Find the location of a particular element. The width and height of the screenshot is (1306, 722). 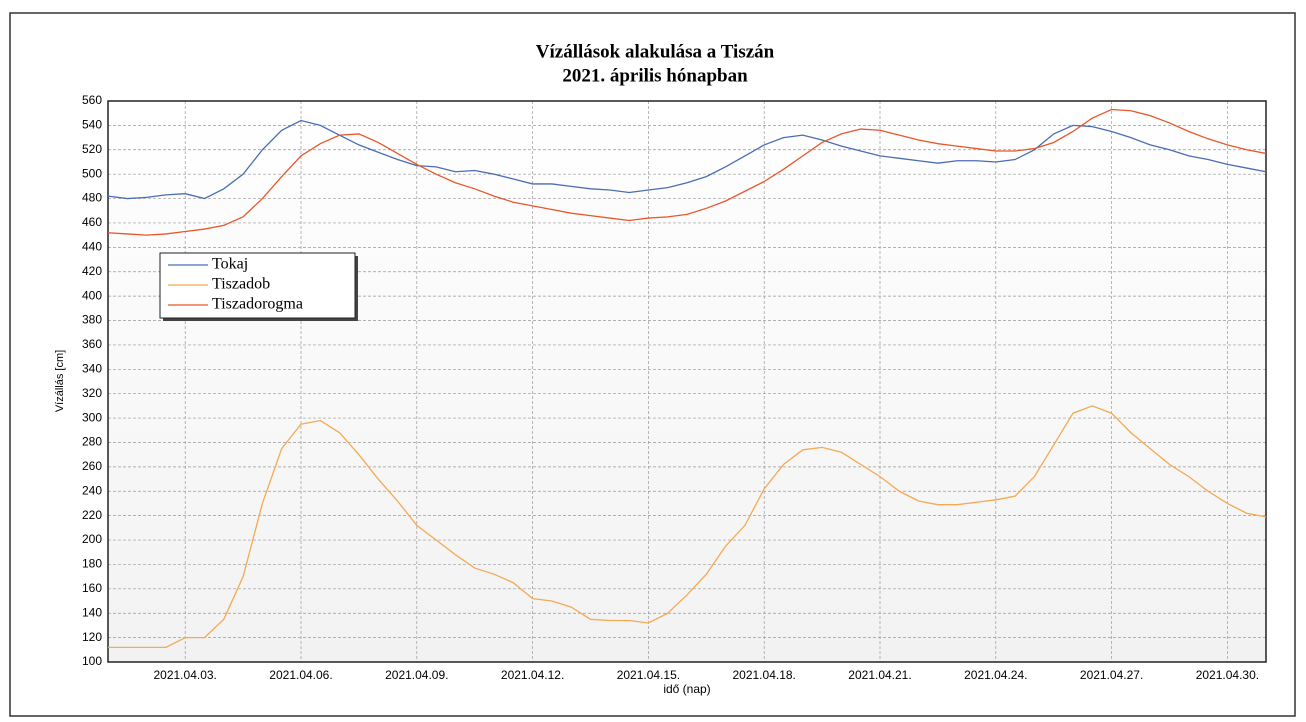

x-tick-label: 2021.04.24. is located at coordinates (995, 675).